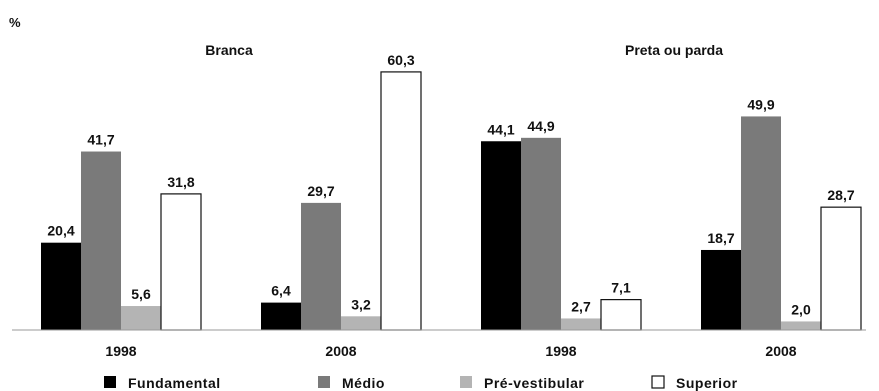  What do you see at coordinates (141, 294) in the screenshot?
I see `bar-value-label: 5,6` at bounding box center [141, 294].